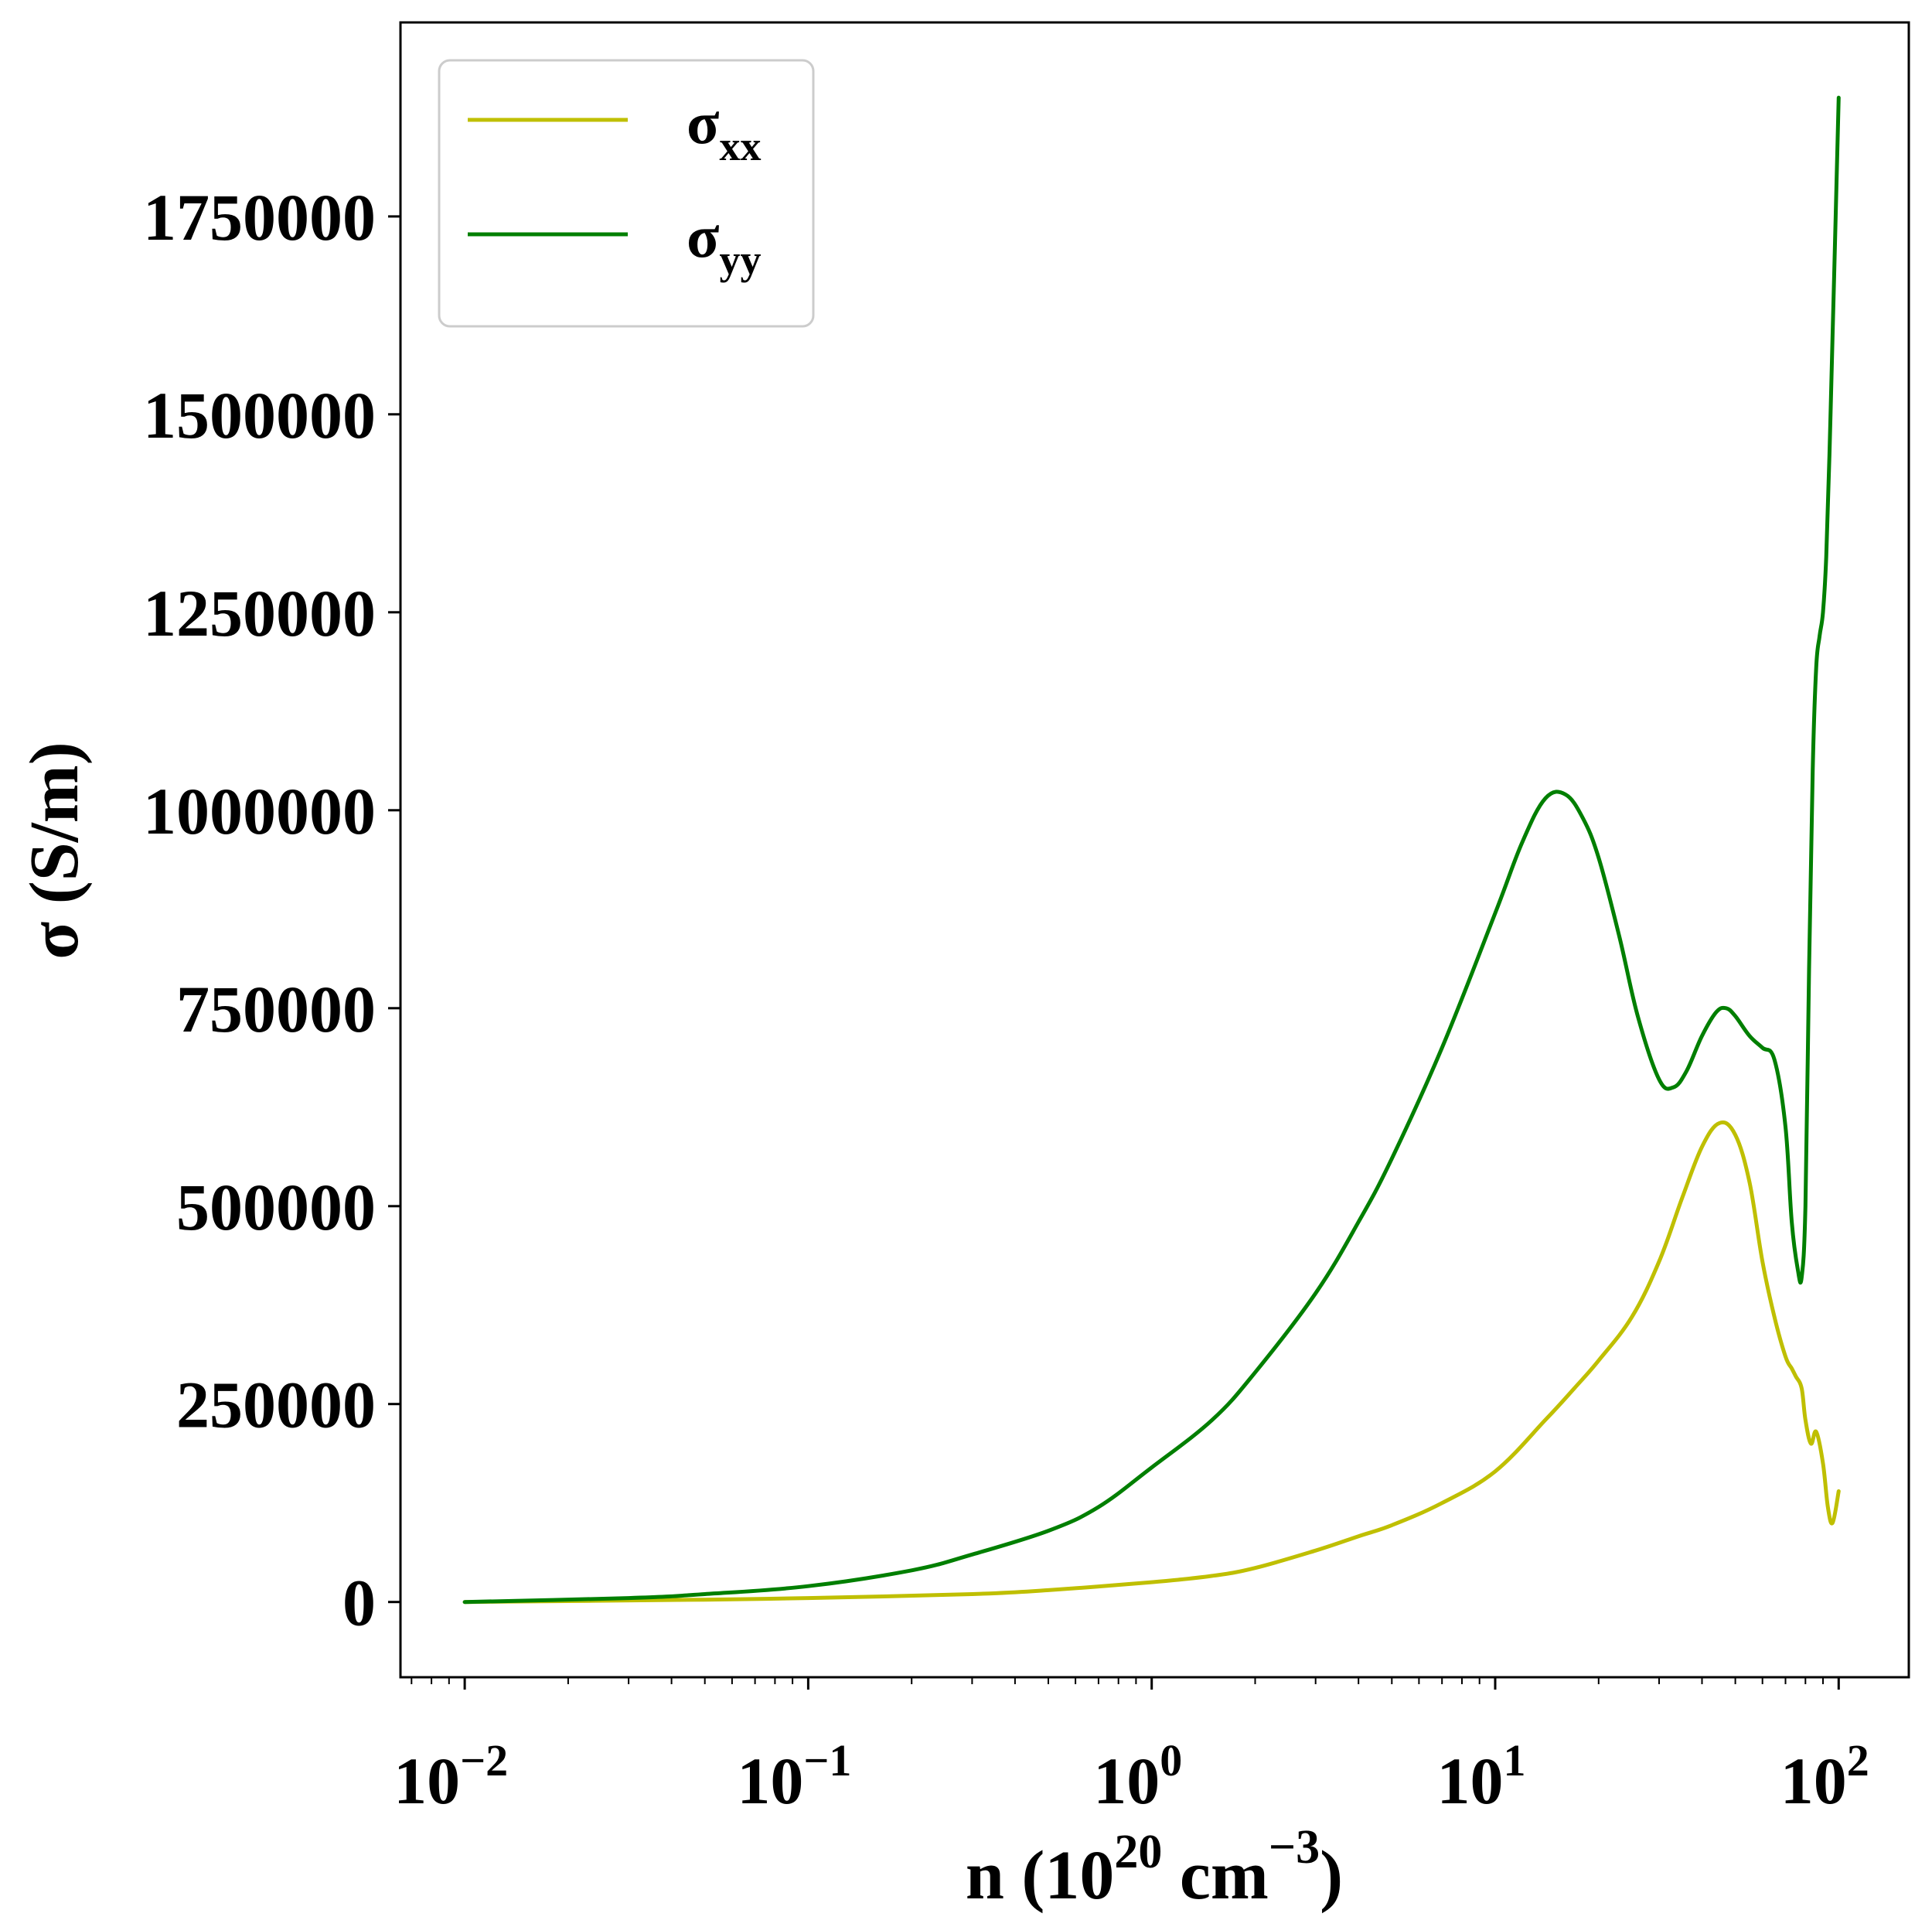 The width and height of the screenshot is (1932, 1927). What do you see at coordinates (1171, 1760) in the screenshot?
I see `x-tick-exponent: 0` at bounding box center [1171, 1760].